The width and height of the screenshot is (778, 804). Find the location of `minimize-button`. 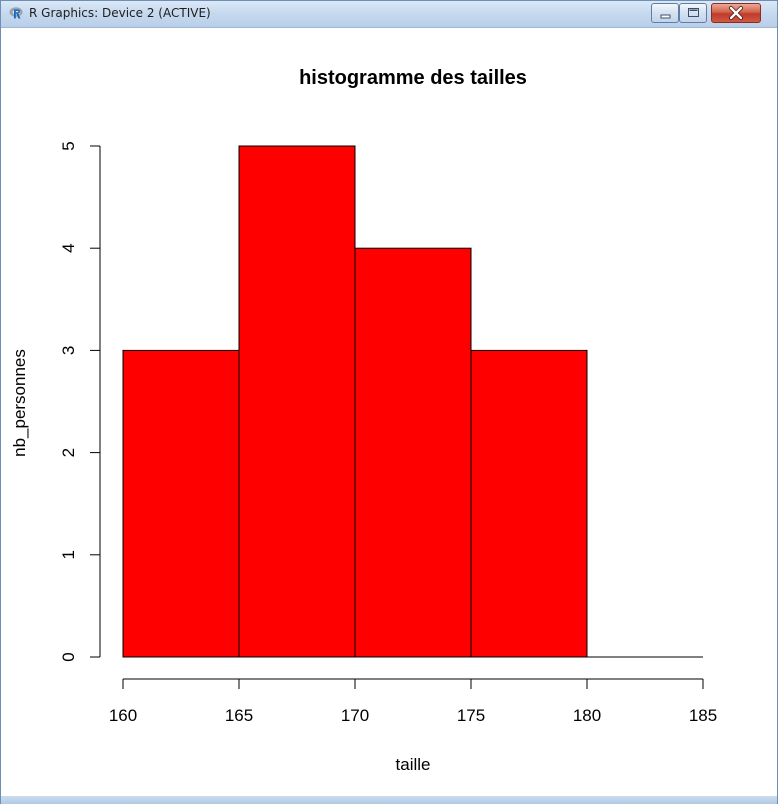

minimize-button is located at coordinates (665, 13).